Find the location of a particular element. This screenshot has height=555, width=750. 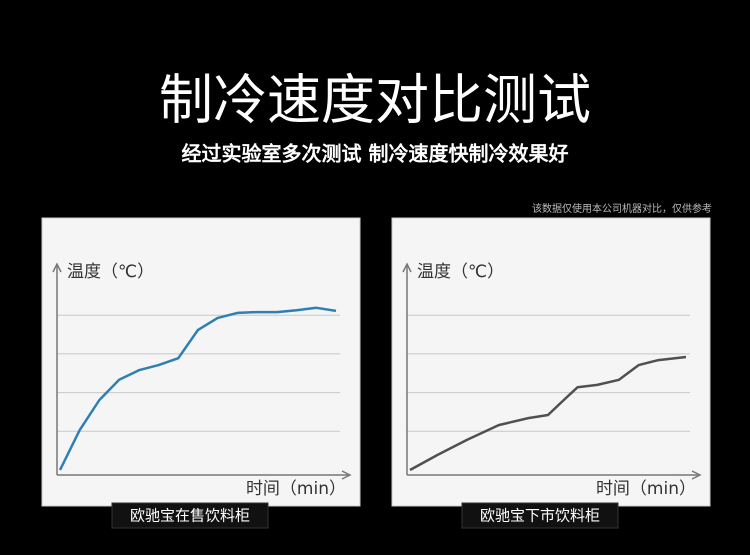

subtitle: 经过实验室多次测试 制冷速度快制冷效果好 is located at coordinates (375, 154).